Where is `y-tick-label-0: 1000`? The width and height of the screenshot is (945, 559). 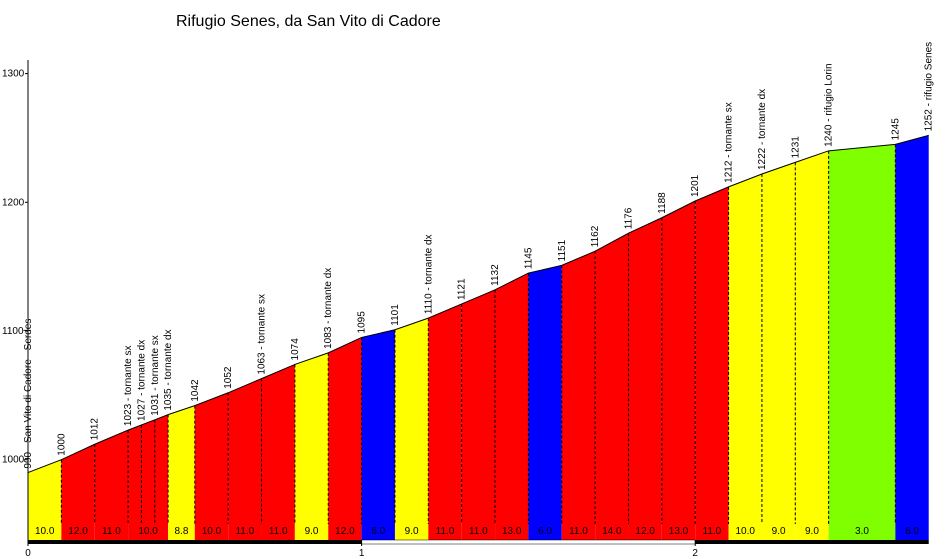 y-tick-label-0: 1000 is located at coordinates (13, 460).